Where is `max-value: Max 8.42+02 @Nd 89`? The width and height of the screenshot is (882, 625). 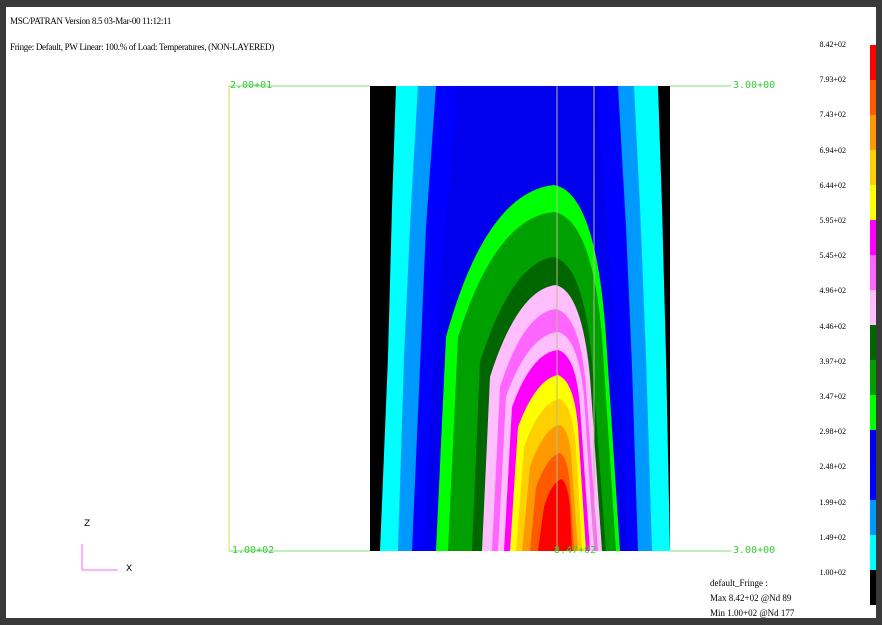
max-value: Max 8.42+02 @Nd 89 is located at coordinates (751, 598).